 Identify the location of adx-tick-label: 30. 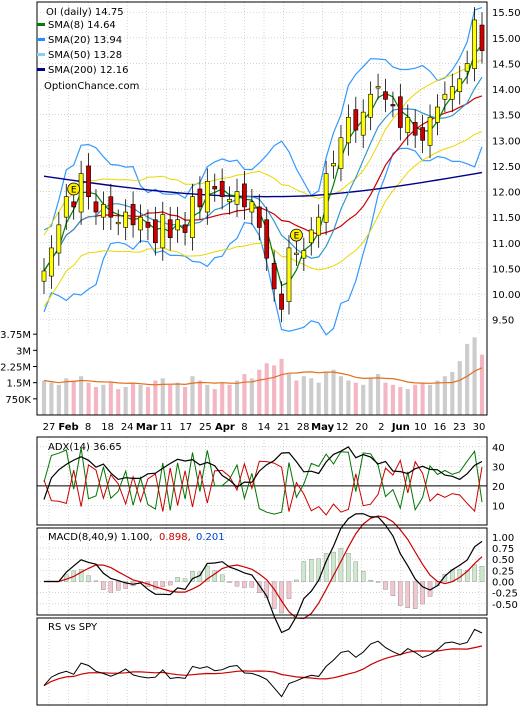
(498, 467).